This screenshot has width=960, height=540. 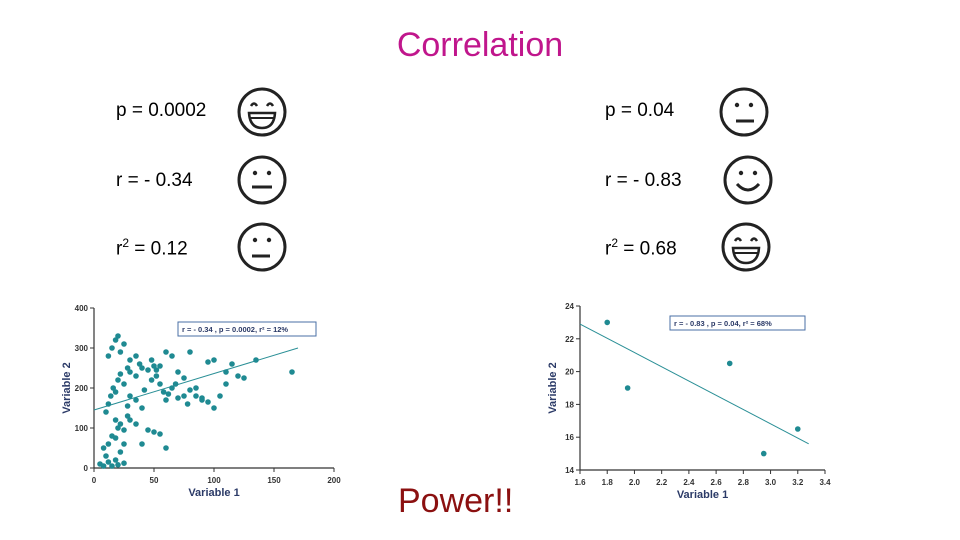 I want to click on x-tick-label: 3.0, so click(x=771, y=482).